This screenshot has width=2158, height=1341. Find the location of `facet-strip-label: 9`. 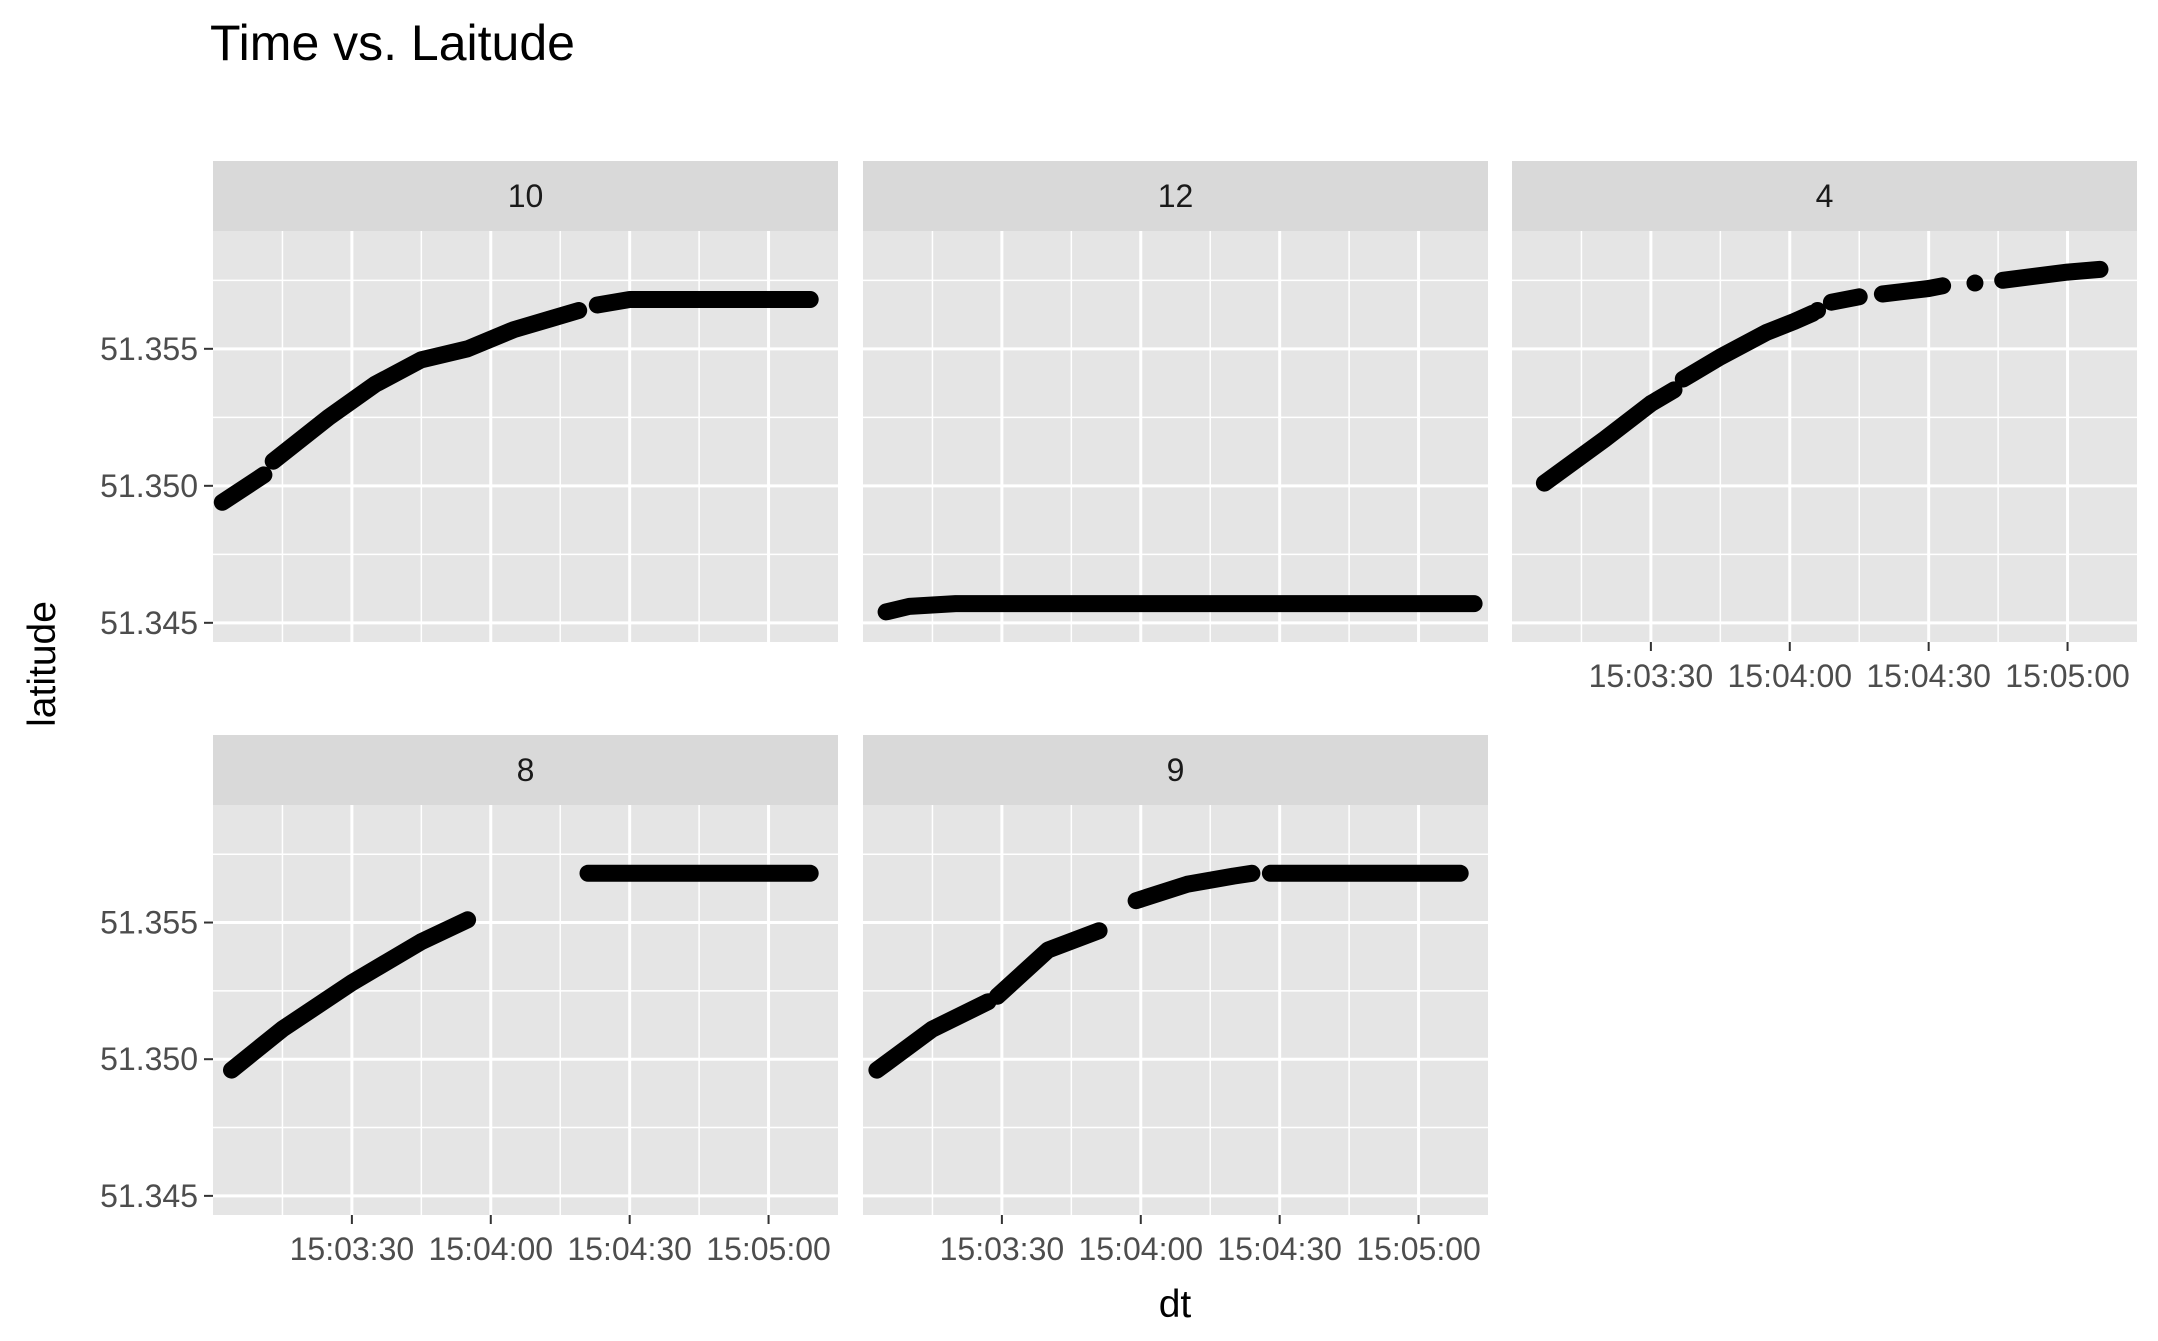

facet-strip-label: 9 is located at coordinates (1176, 770).